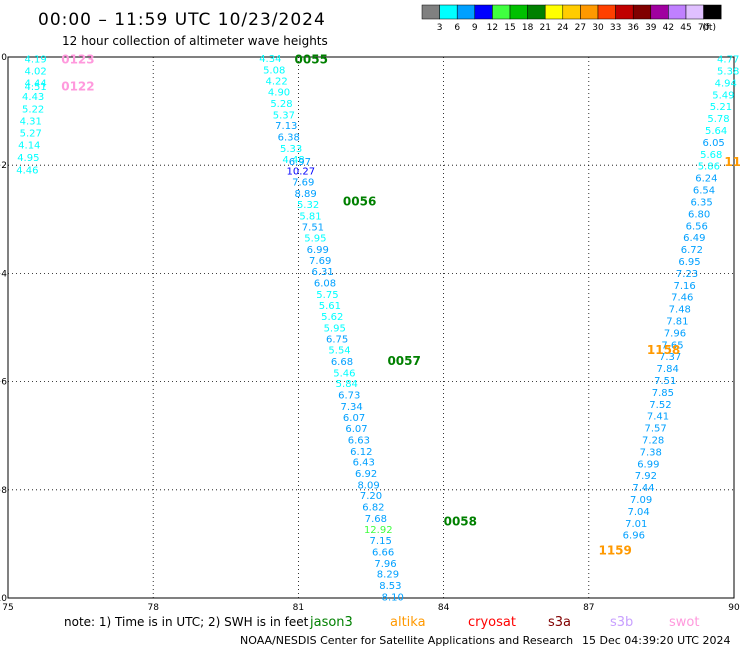 This screenshot has height=650, width=740. I want to click on wave-height-point-altika: 7.23, so click(687, 274).